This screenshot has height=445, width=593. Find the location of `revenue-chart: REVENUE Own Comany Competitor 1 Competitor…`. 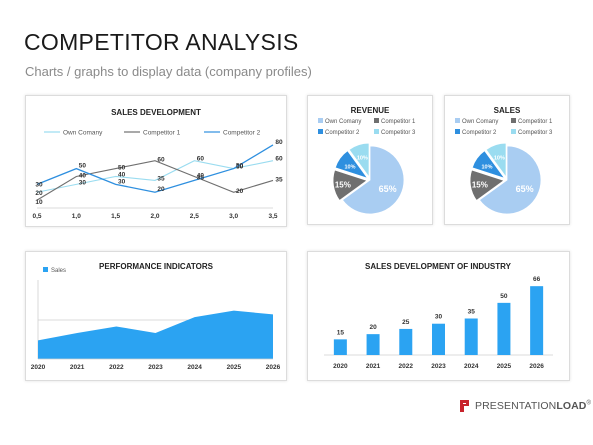

revenue-chart: REVENUE Own Comany Competitor 1 Competitor… is located at coordinates (367, 160).